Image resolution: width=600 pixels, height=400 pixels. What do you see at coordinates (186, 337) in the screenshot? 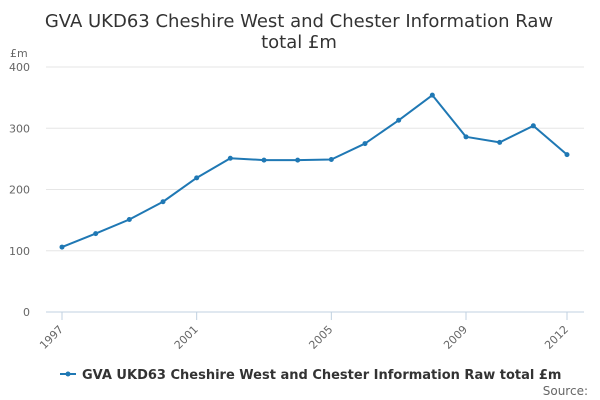
I see `x-tick-label: 2001` at bounding box center [186, 337].